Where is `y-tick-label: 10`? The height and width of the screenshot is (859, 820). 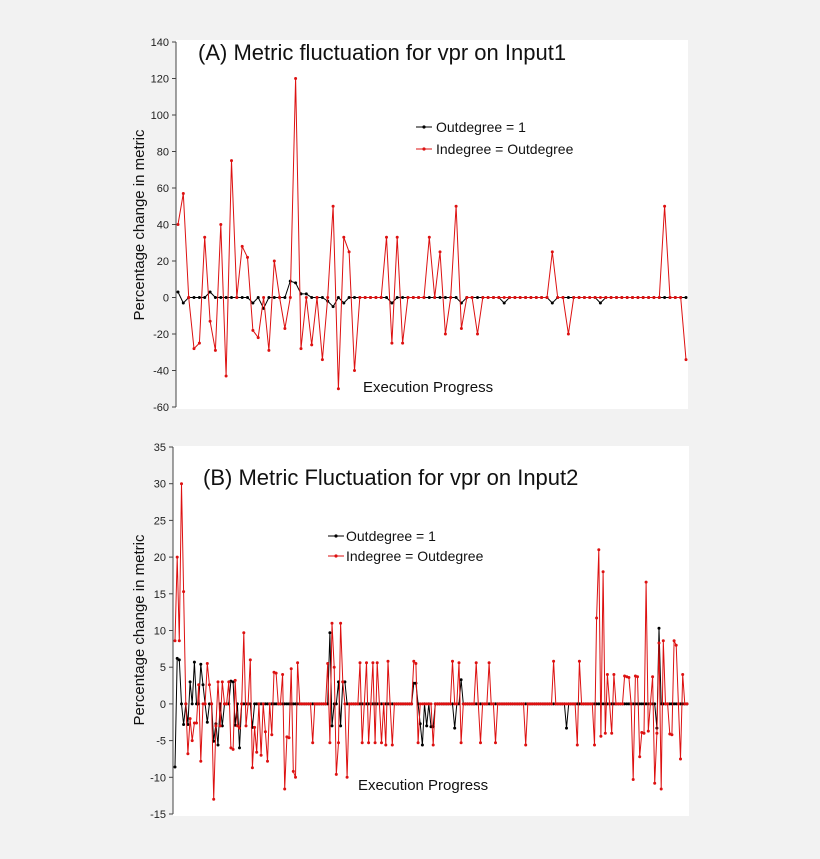
y-tick-label: 10 is located at coordinates (160, 632).